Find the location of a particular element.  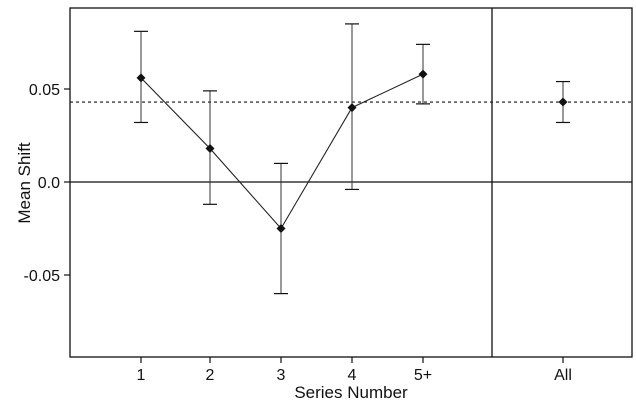

y-tick-label: 0.0 is located at coordinates (49, 183).